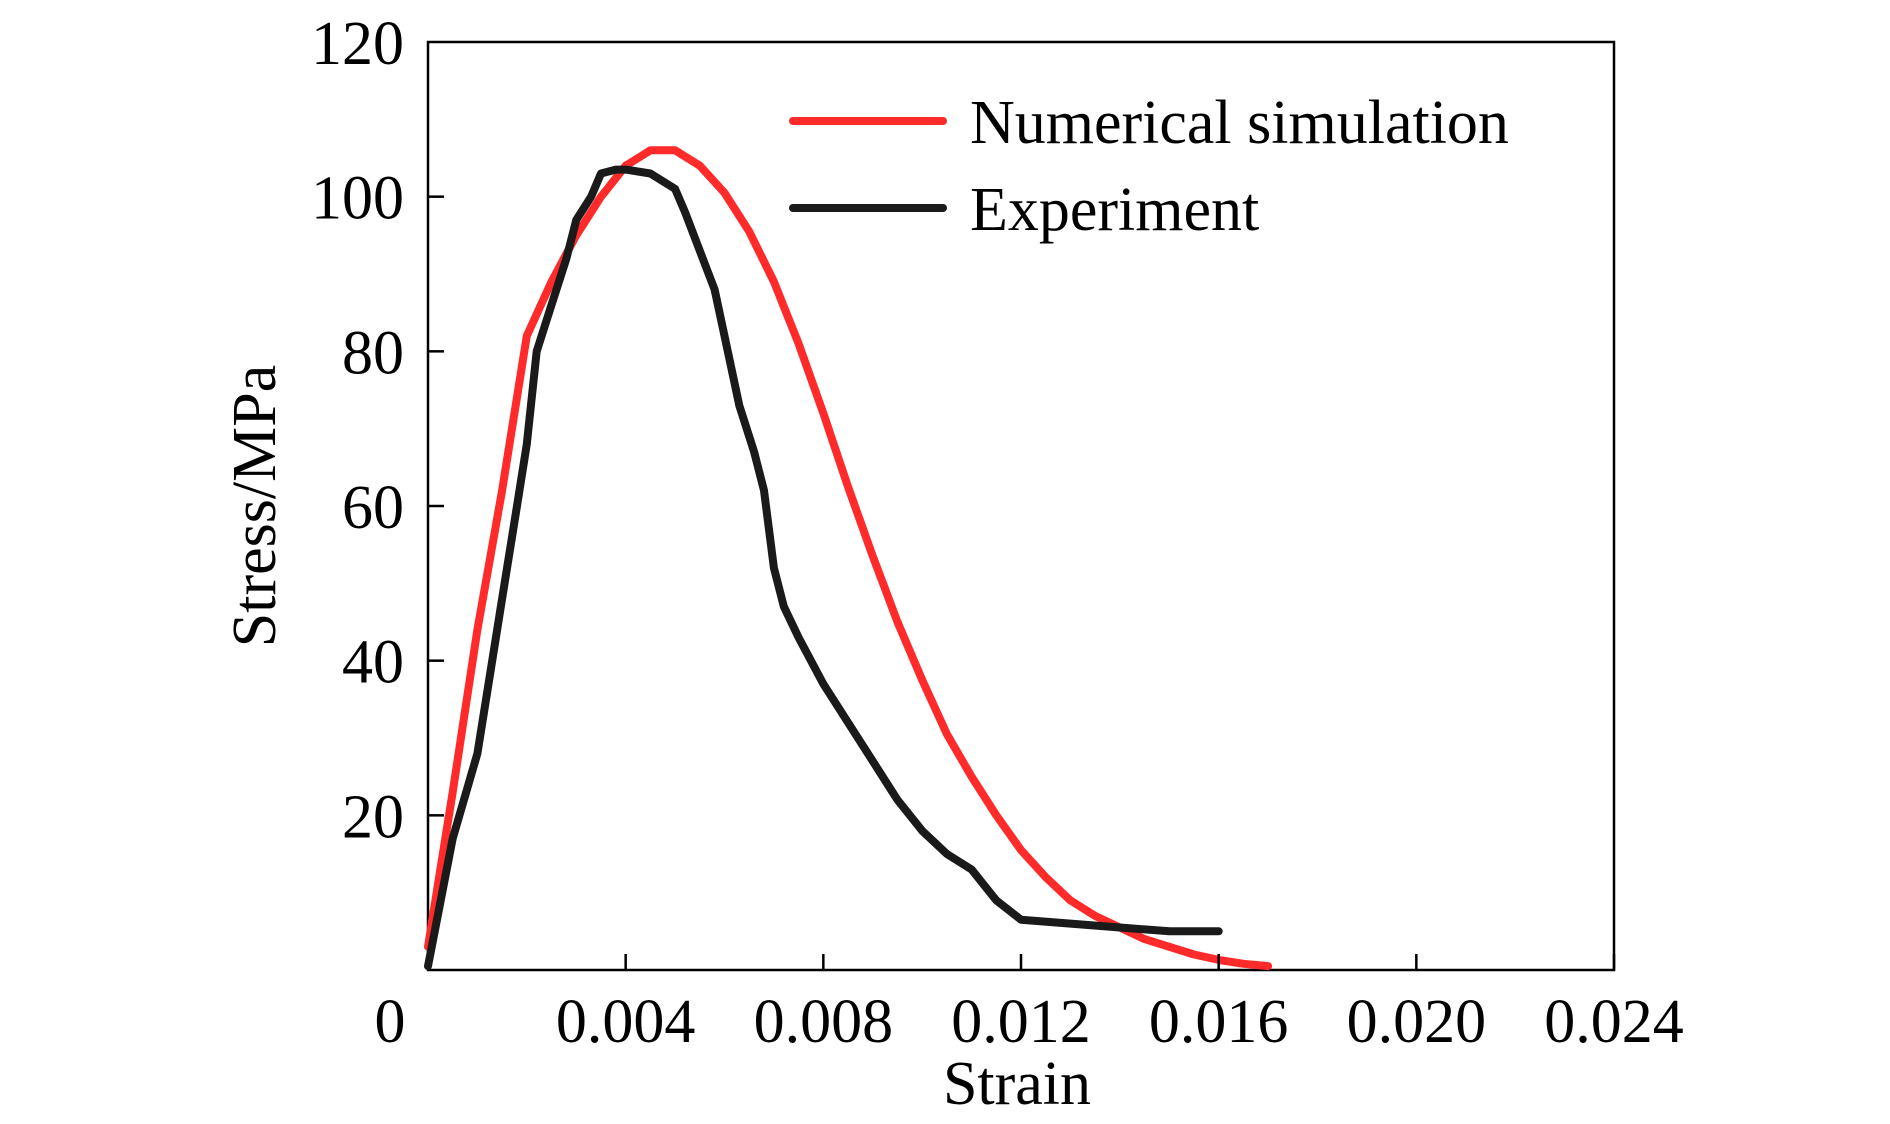 Image resolution: width=1890 pixels, height=1124 pixels. Describe the element at coordinates (373, 353) in the screenshot. I see `y-tick-label: 80` at that location.